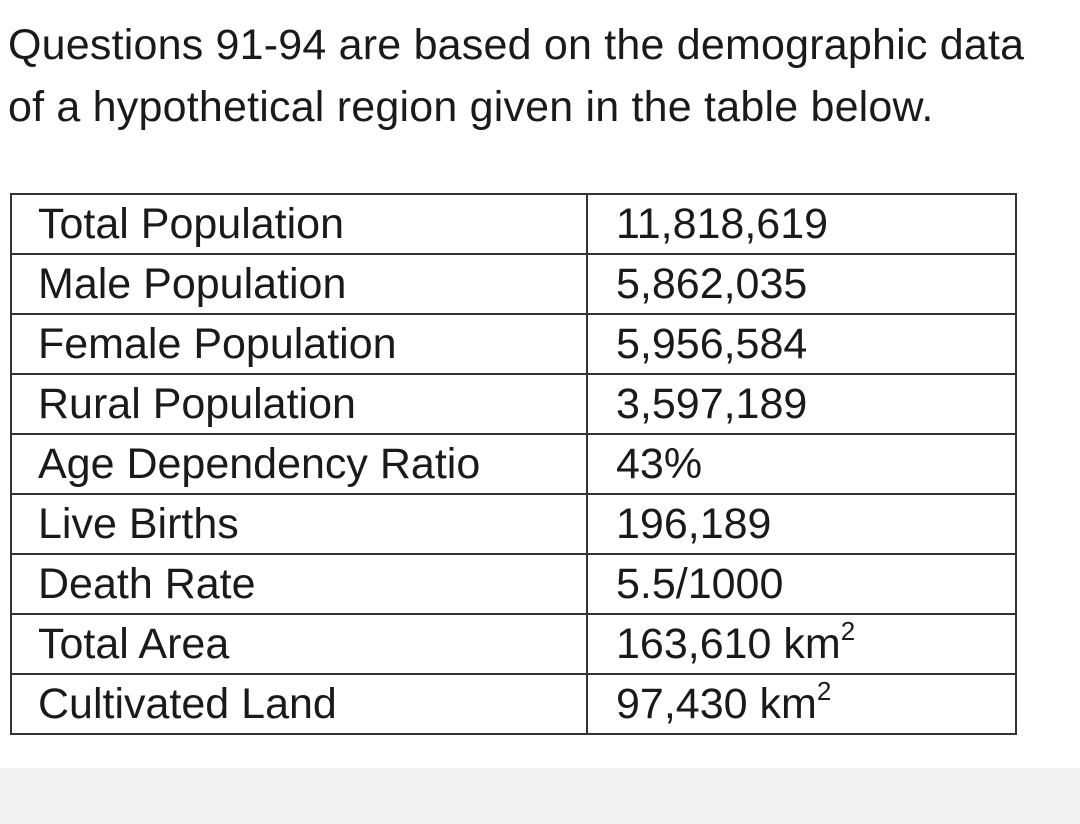 This screenshot has height=824, width=1080. Describe the element at coordinates (700, 584) in the screenshot. I see `row-value: 5.5/1000` at that location.